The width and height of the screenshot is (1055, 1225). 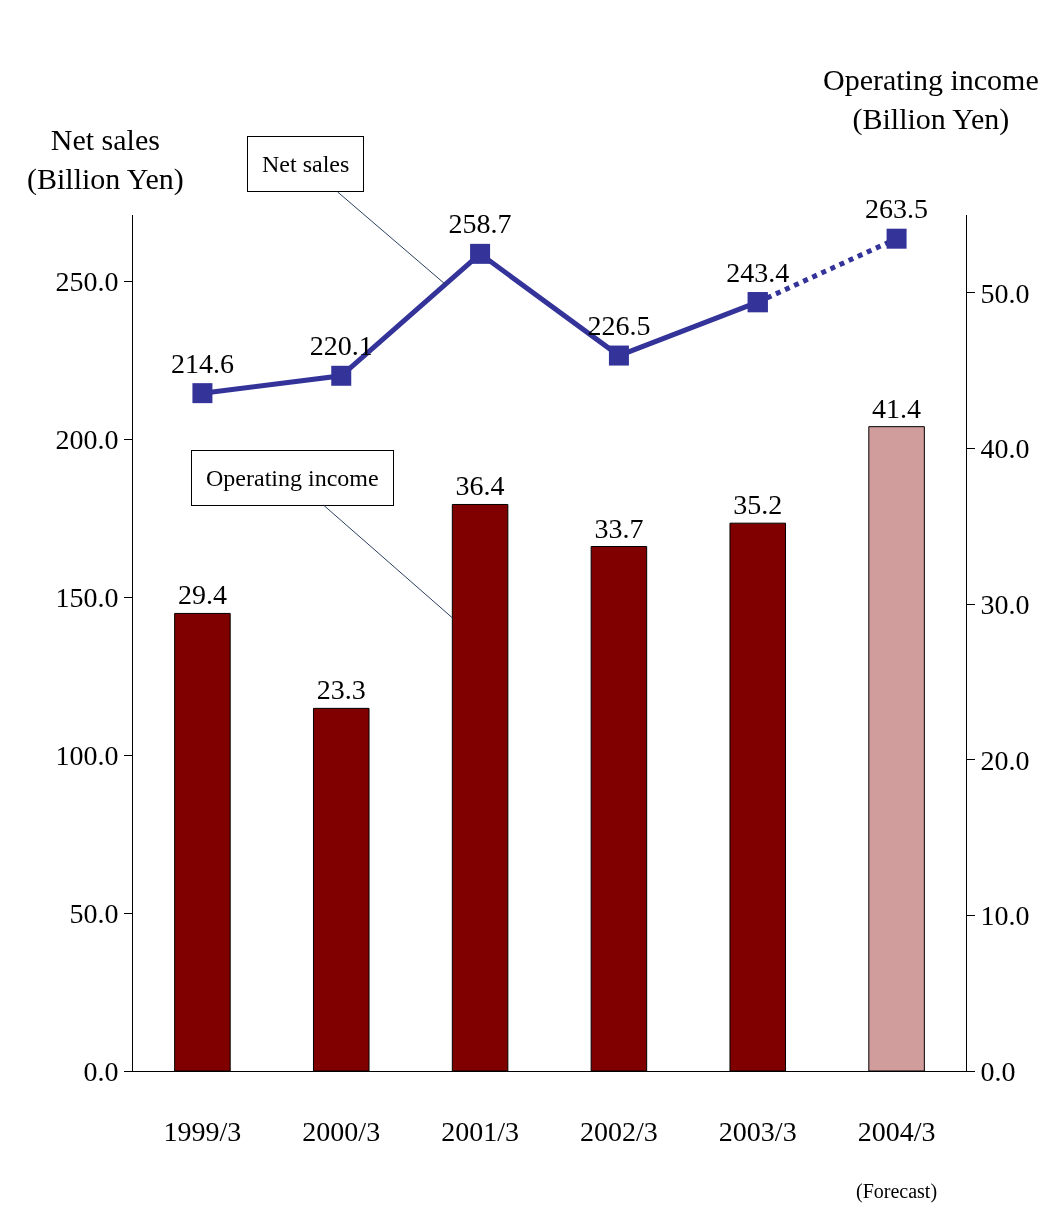 What do you see at coordinates (87, 440) in the screenshot?
I see `y-tick-label: 200.0` at bounding box center [87, 440].